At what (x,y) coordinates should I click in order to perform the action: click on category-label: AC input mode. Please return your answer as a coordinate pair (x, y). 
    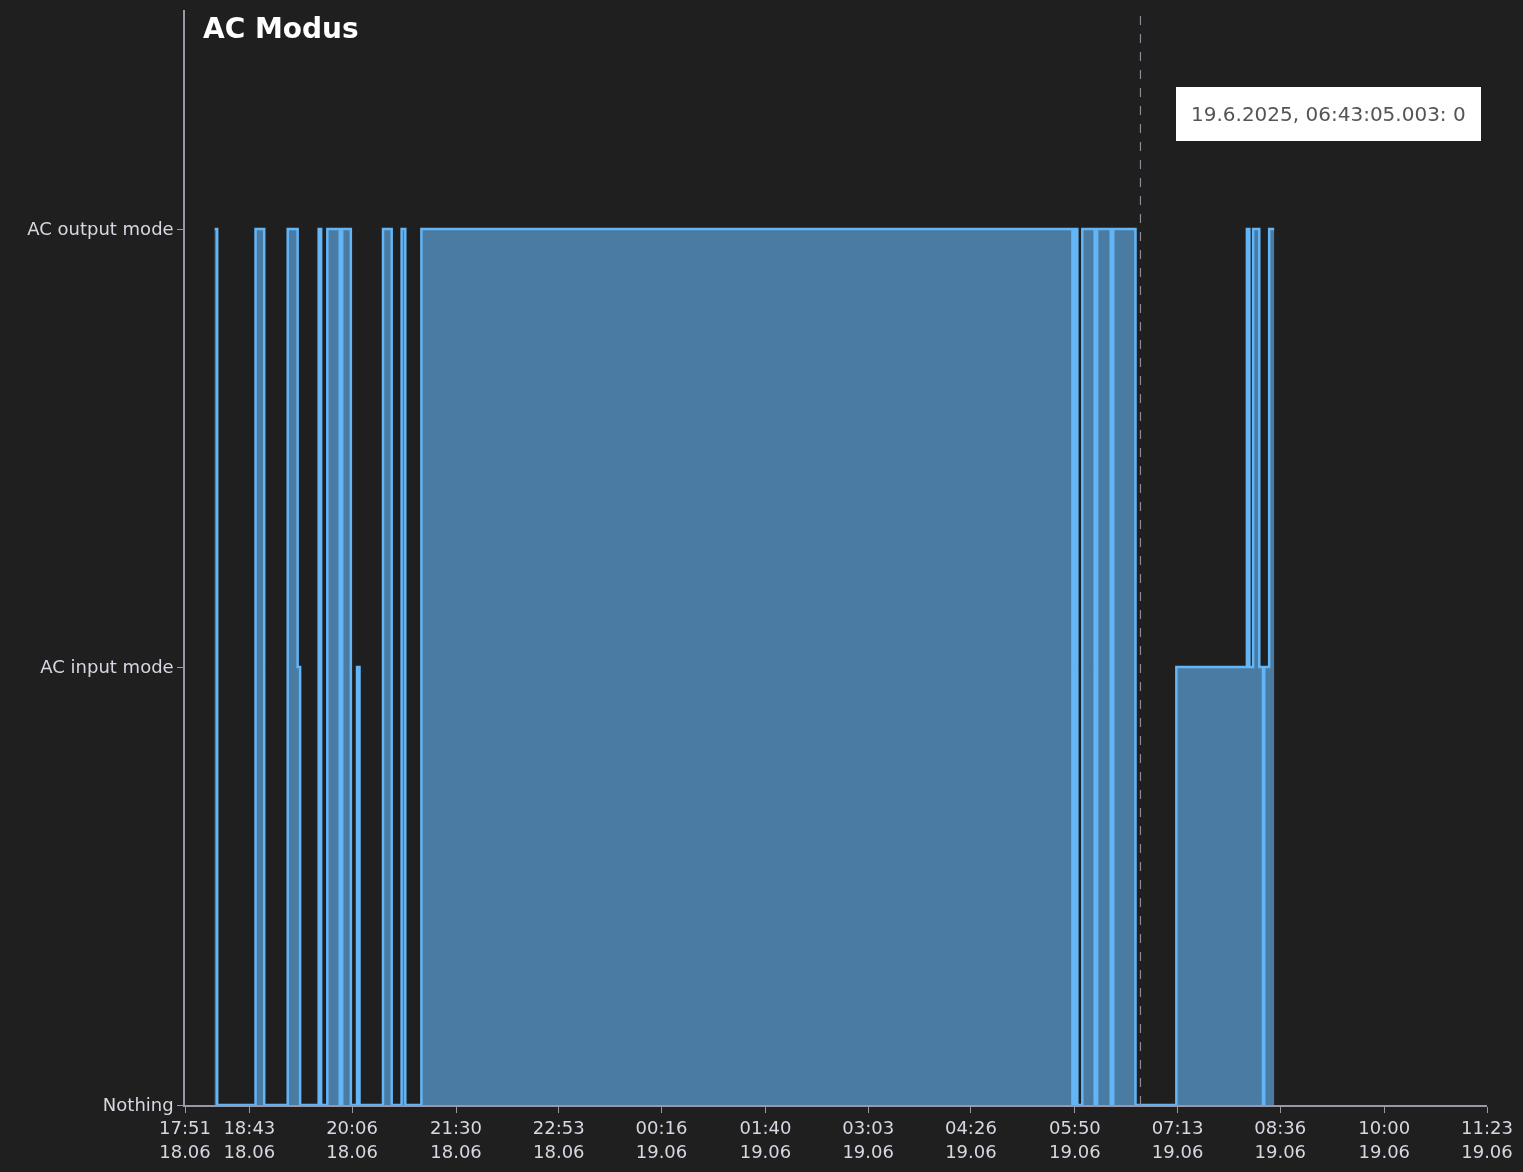
    Looking at the image, I should click on (107, 667).